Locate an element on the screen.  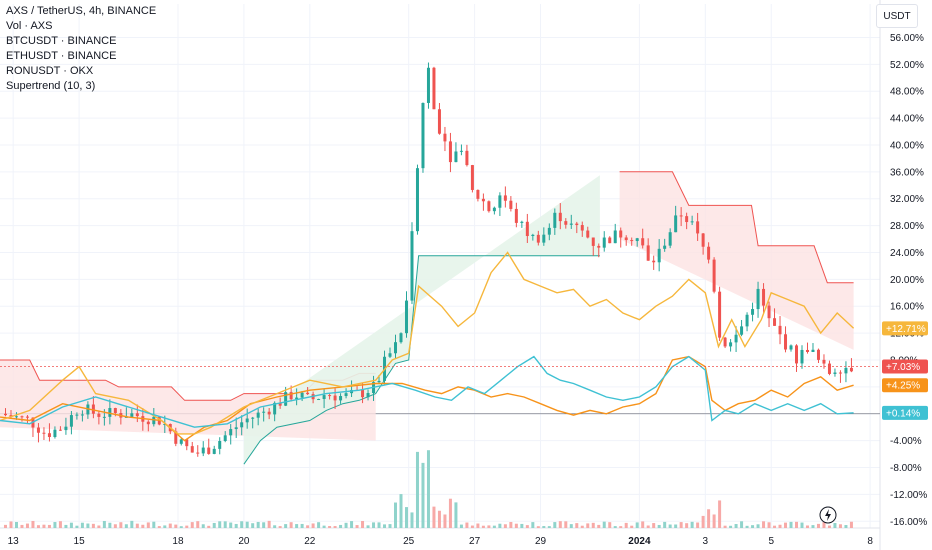
legend-title: AXS / TetherUS, 4h, BINANCE is located at coordinates (81, 11).